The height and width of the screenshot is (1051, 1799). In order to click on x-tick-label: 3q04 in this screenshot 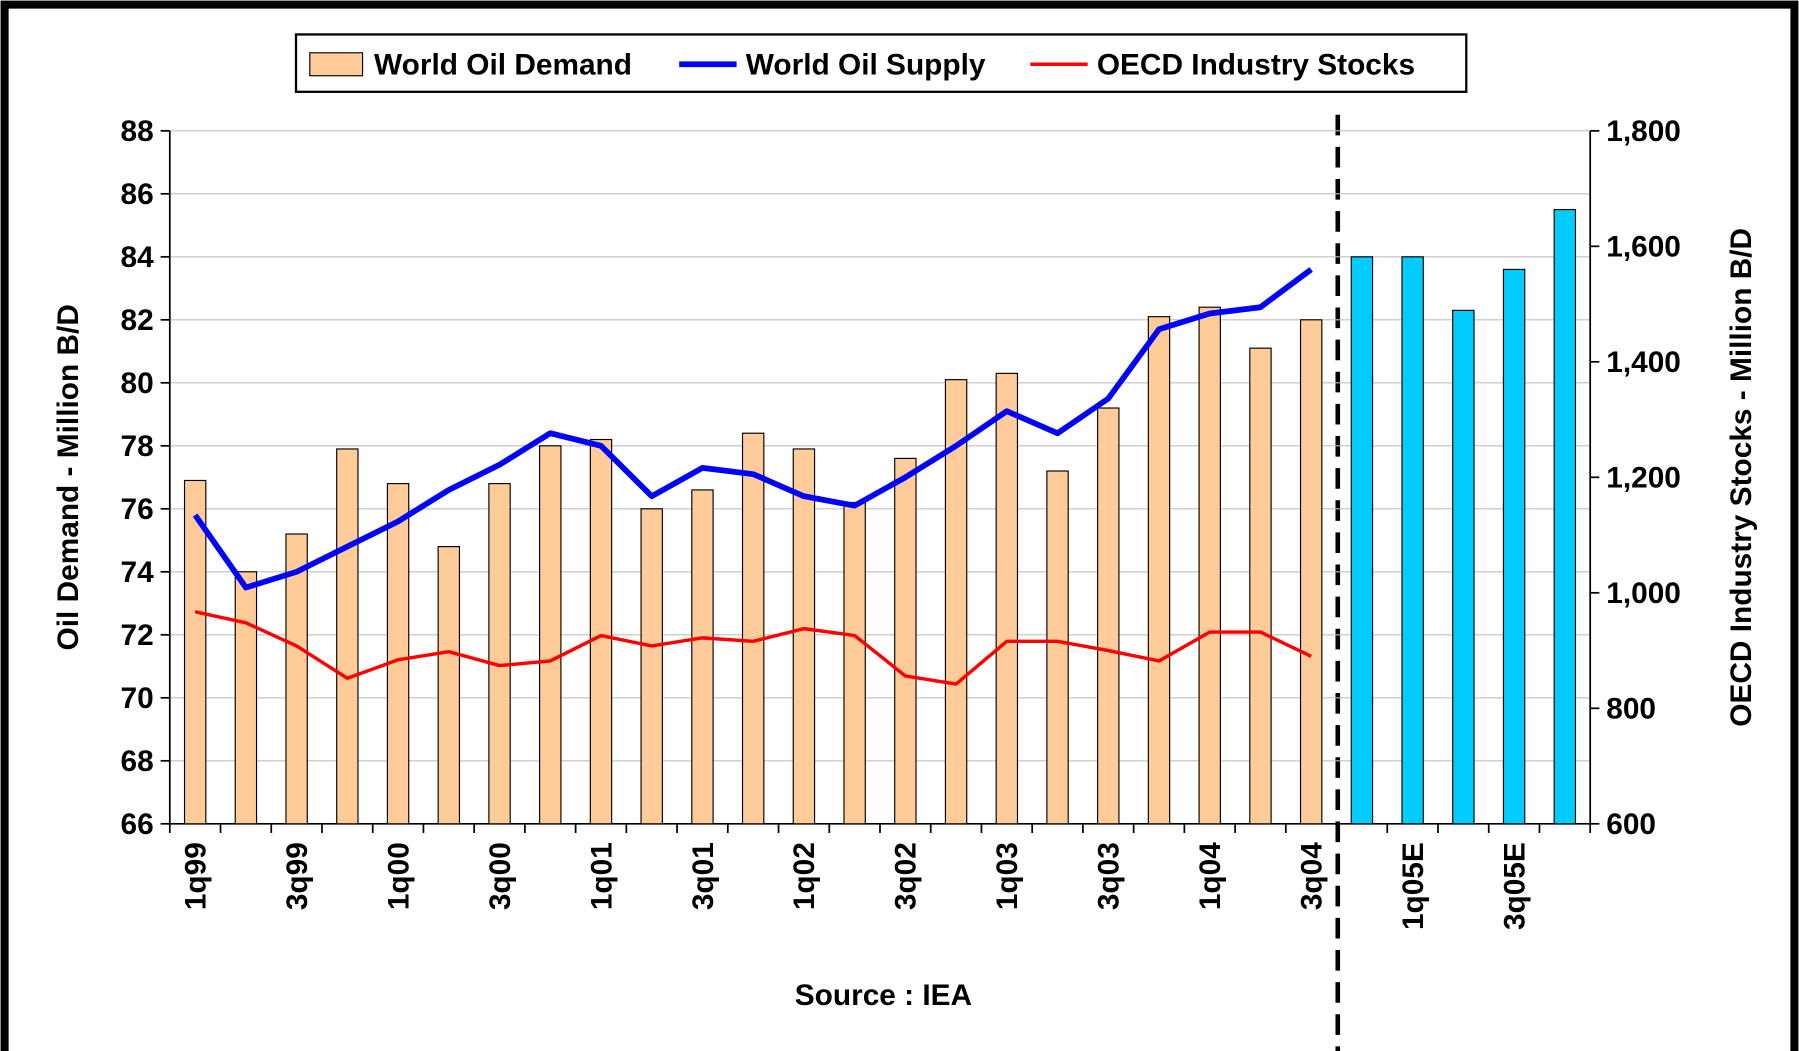, I will do `click(1312, 876)`.